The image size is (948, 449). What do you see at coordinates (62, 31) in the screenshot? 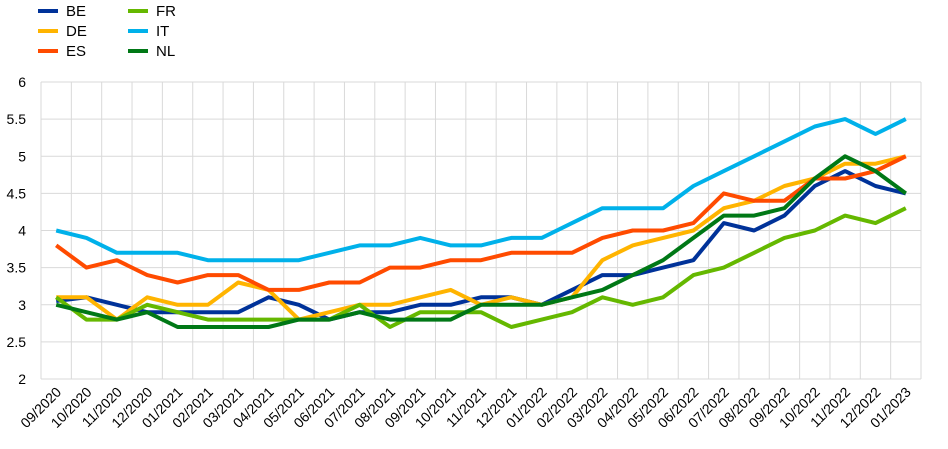
I see `legend-item-de: DE` at bounding box center [62, 31].